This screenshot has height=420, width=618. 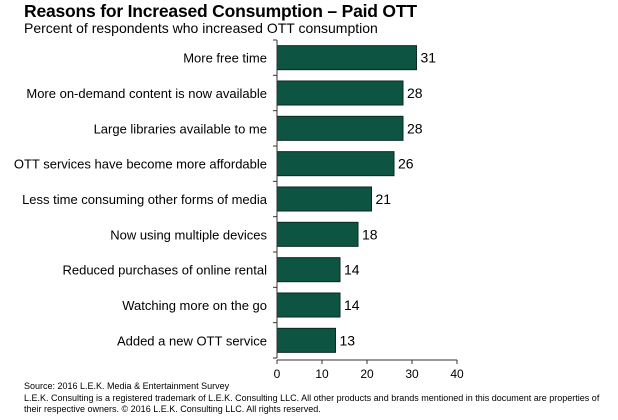 What do you see at coordinates (322, 374) in the screenshot?
I see `x-tick-label: 10` at bounding box center [322, 374].